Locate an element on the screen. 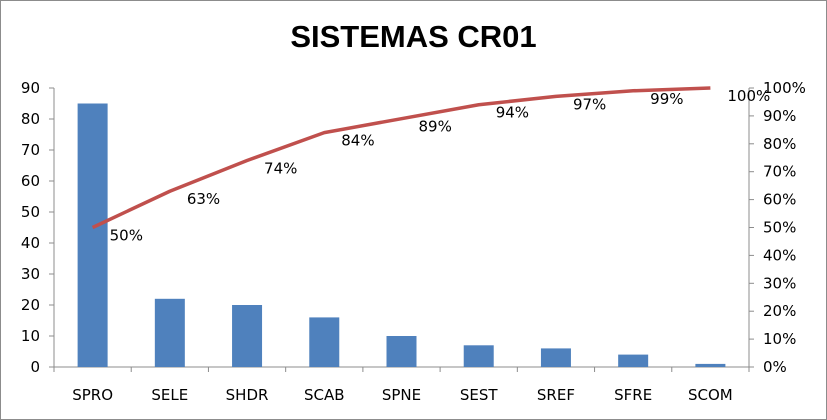  data-label: 97% is located at coordinates (589, 104).